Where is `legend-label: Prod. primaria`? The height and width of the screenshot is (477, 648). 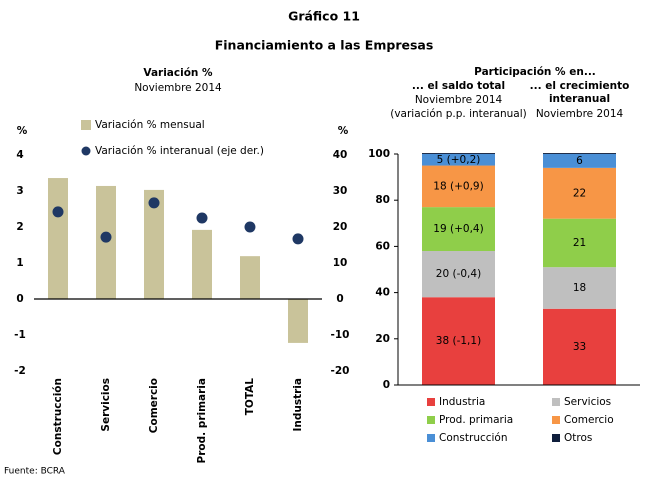 legend-label: Prod. primaria is located at coordinates (476, 420).